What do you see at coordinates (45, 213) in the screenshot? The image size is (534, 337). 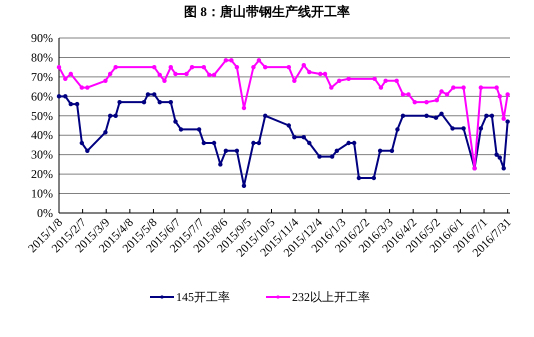 I see `y-tick-label: 0%` at bounding box center [45, 213].